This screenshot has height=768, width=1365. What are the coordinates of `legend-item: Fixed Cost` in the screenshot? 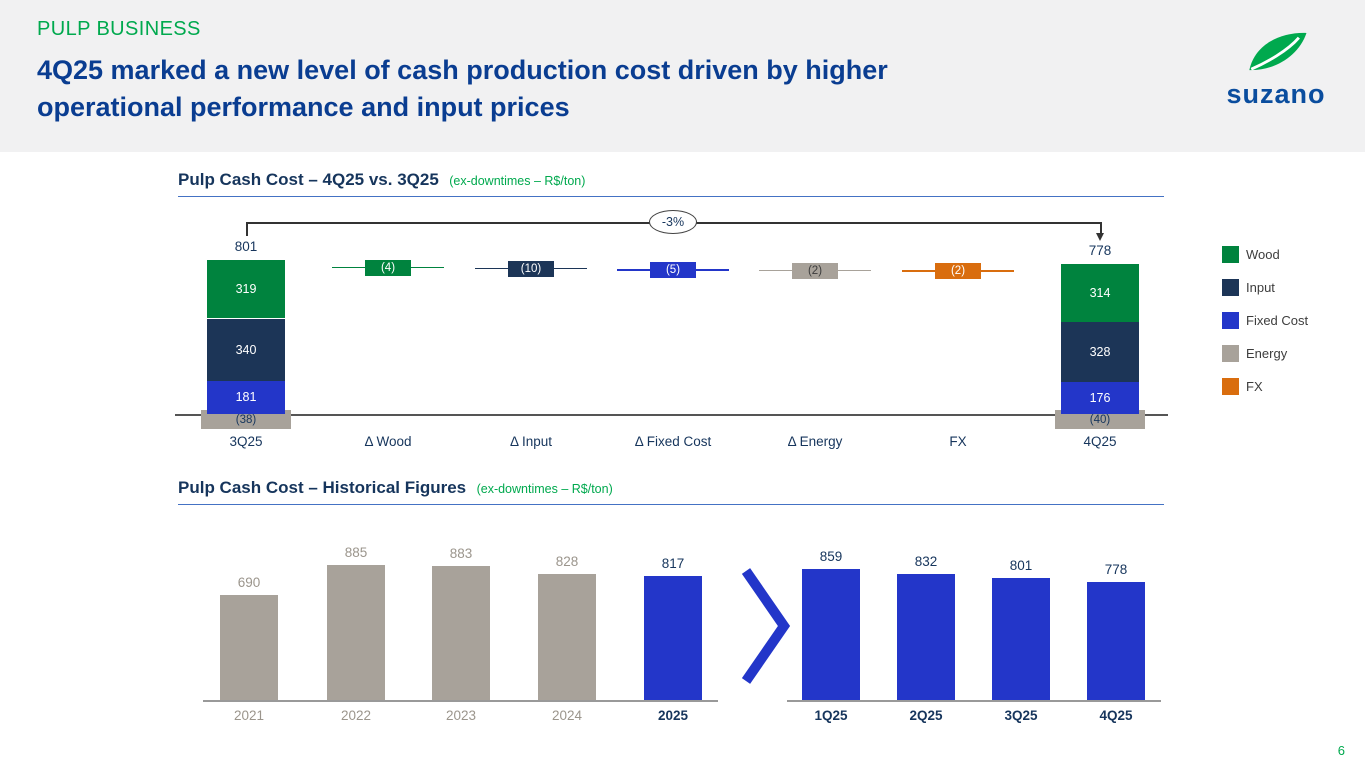 It's located at (1265, 320).